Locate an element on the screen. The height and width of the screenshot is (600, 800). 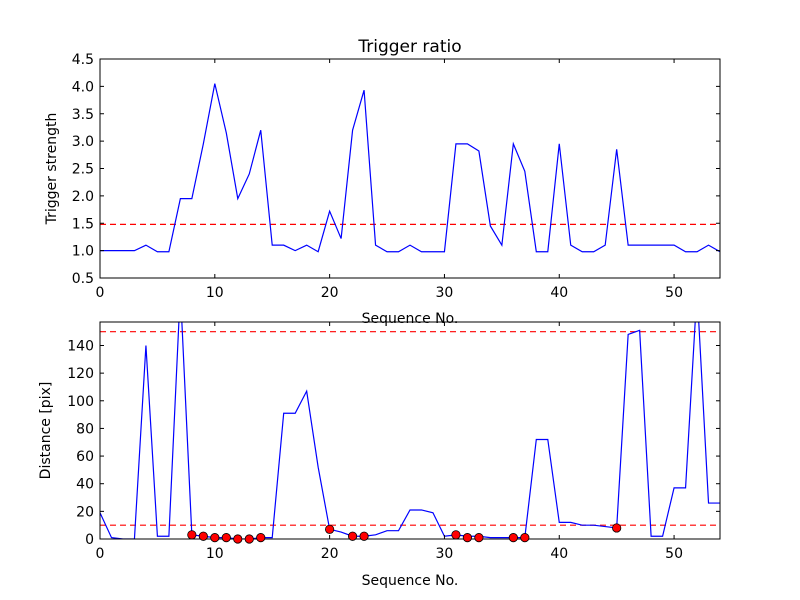
y-tick-label: 4.5 is located at coordinates (83, 60).